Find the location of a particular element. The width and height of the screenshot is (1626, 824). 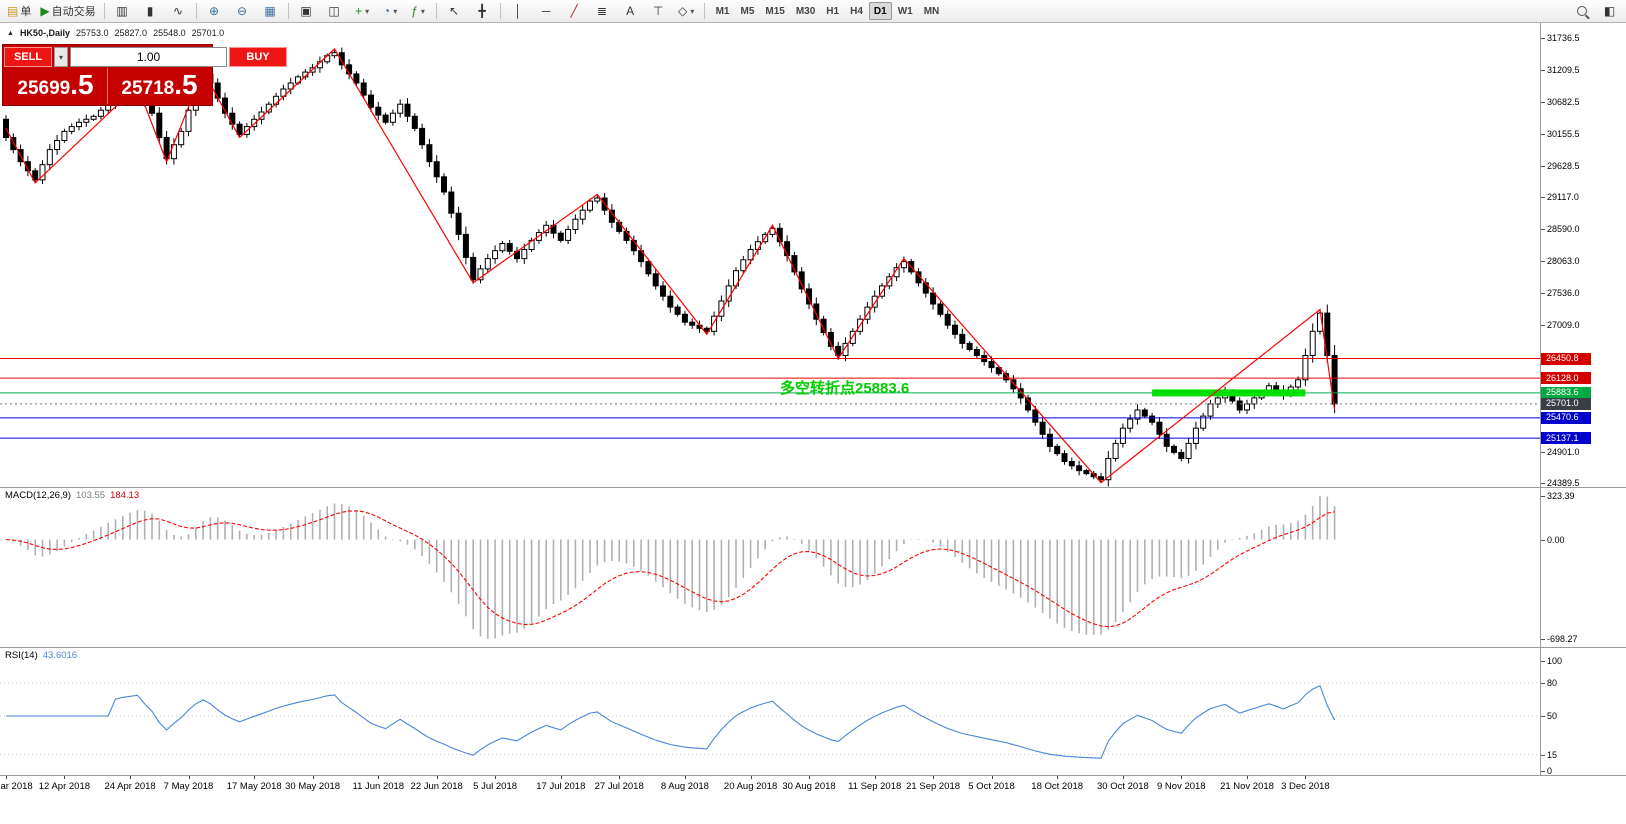

open-value: 25753.0 is located at coordinates (92, 33).